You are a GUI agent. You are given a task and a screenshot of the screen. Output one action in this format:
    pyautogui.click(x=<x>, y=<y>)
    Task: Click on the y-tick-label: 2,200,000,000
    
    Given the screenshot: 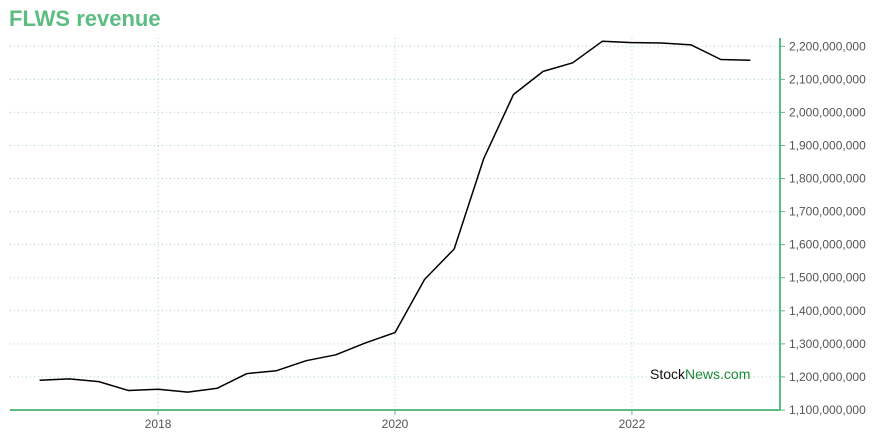 What is the action you would take?
    pyautogui.click(x=827, y=46)
    